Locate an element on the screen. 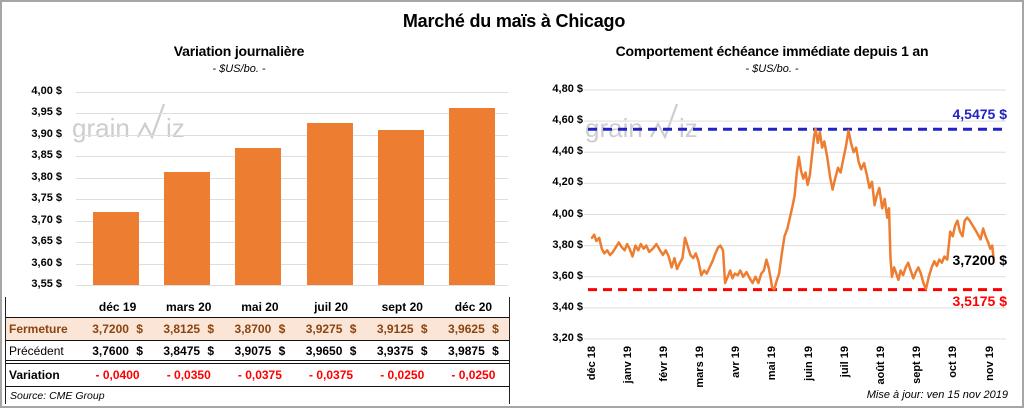 This screenshot has width=1024, height=408. table-value-cell: 3,9875 $ is located at coordinates (473, 352).